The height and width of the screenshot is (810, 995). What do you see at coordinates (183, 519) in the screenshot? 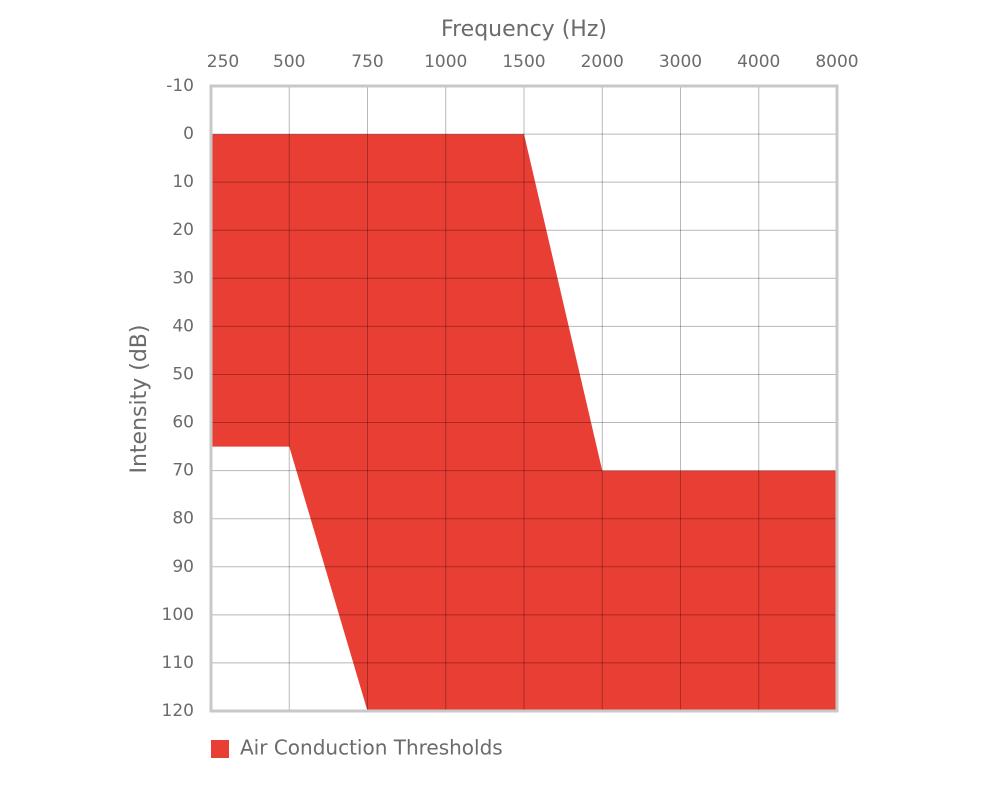
I see `y-tick-label: 80` at bounding box center [183, 519].